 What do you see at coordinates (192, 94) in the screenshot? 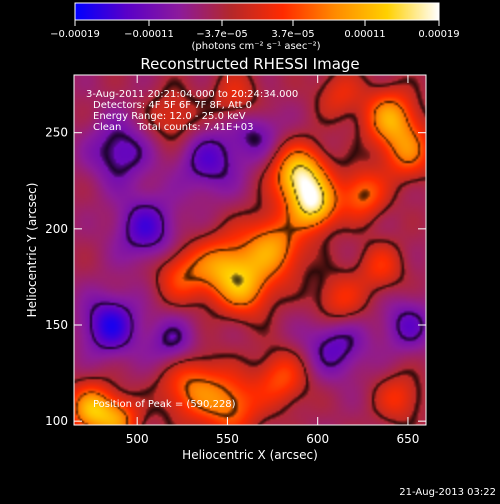
I see `annotation-time-range: 3-Aug-2011 20:21:04.000 to 20:24:34.000` at bounding box center [192, 94].